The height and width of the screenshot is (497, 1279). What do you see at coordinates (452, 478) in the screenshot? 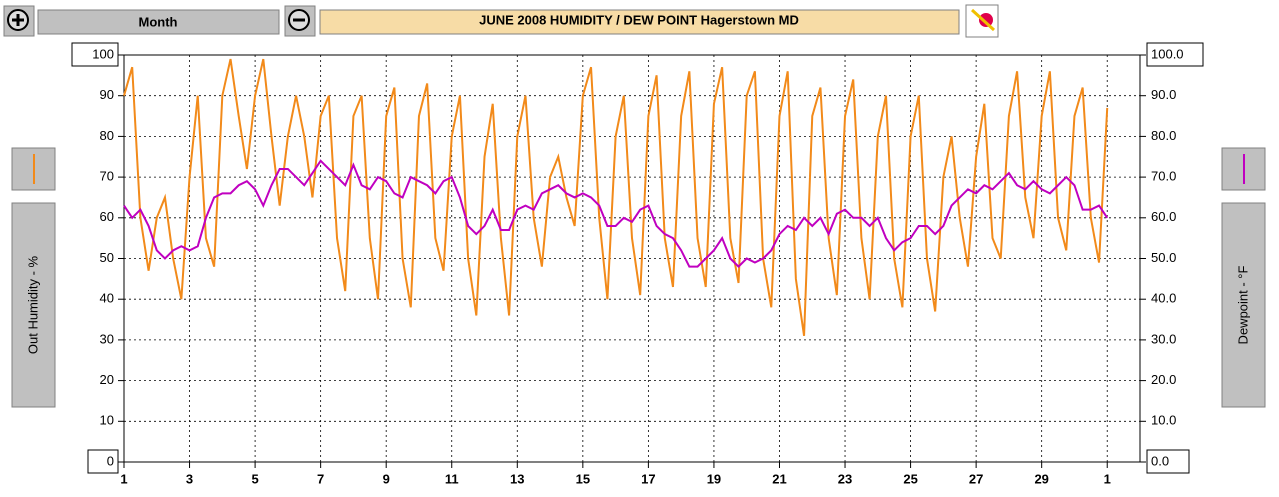
I see `x-tick-label: 11` at bounding box center [452, 478].